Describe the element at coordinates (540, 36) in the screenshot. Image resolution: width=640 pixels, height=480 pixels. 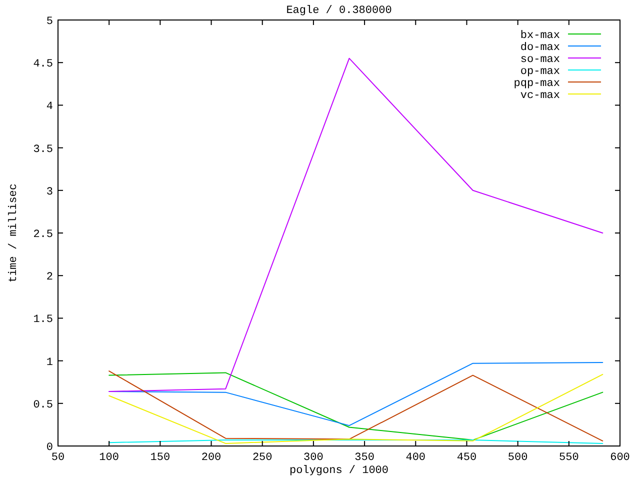
I see `legend-label: bx-max` at that location.